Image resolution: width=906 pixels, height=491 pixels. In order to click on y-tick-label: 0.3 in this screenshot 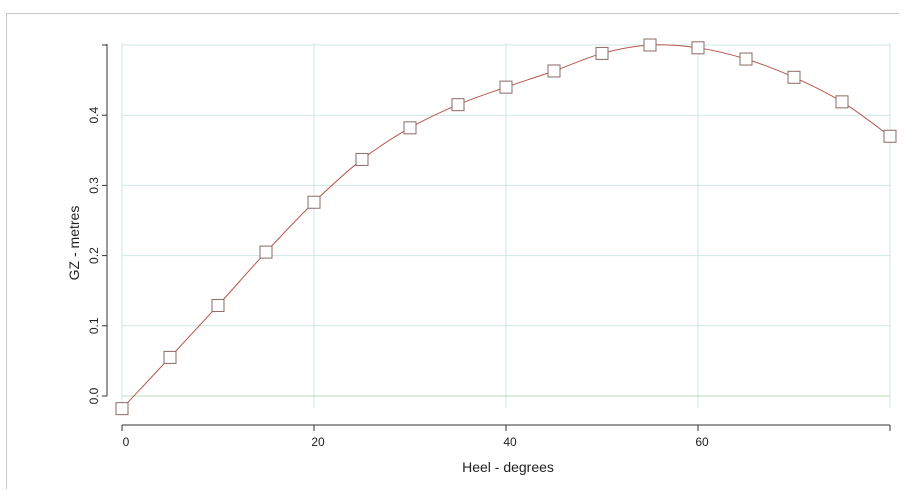, I will do `click(94, 185)`.